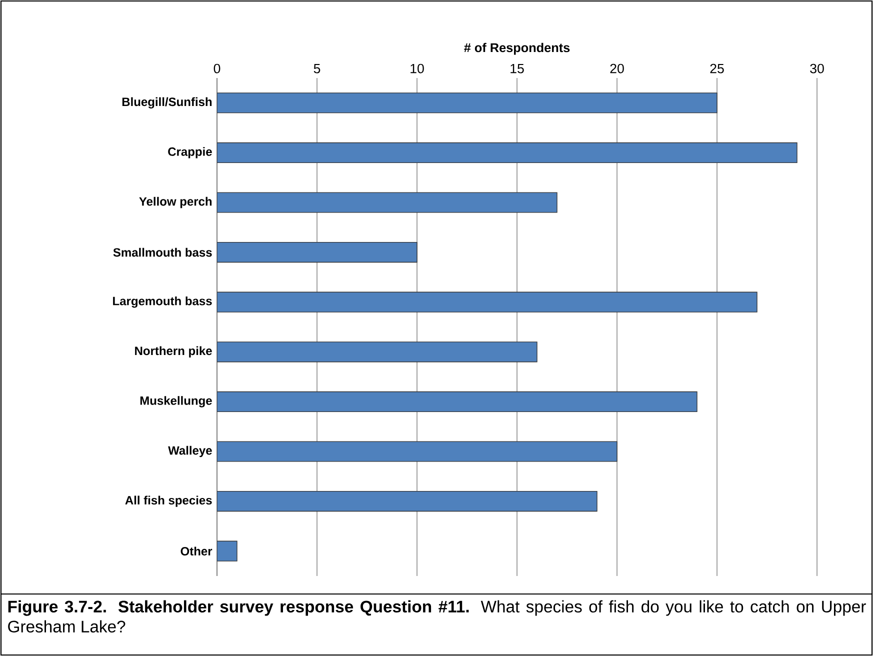 The height and width of the screenshot is (656, 873). I want to click on x-tick-label: 15, so click(517, 69).